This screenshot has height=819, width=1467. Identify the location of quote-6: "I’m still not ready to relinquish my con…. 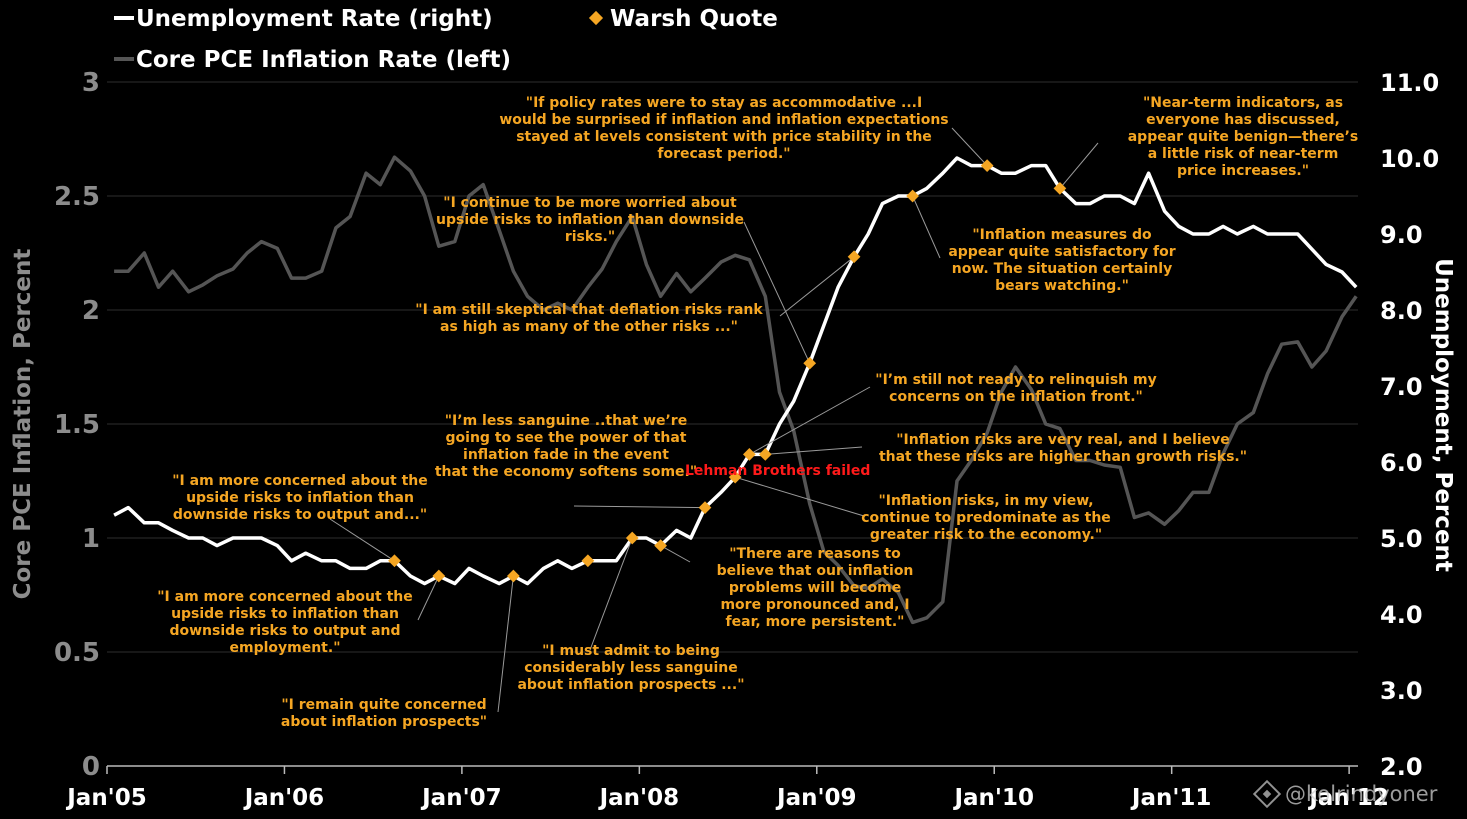
(1015, 388).